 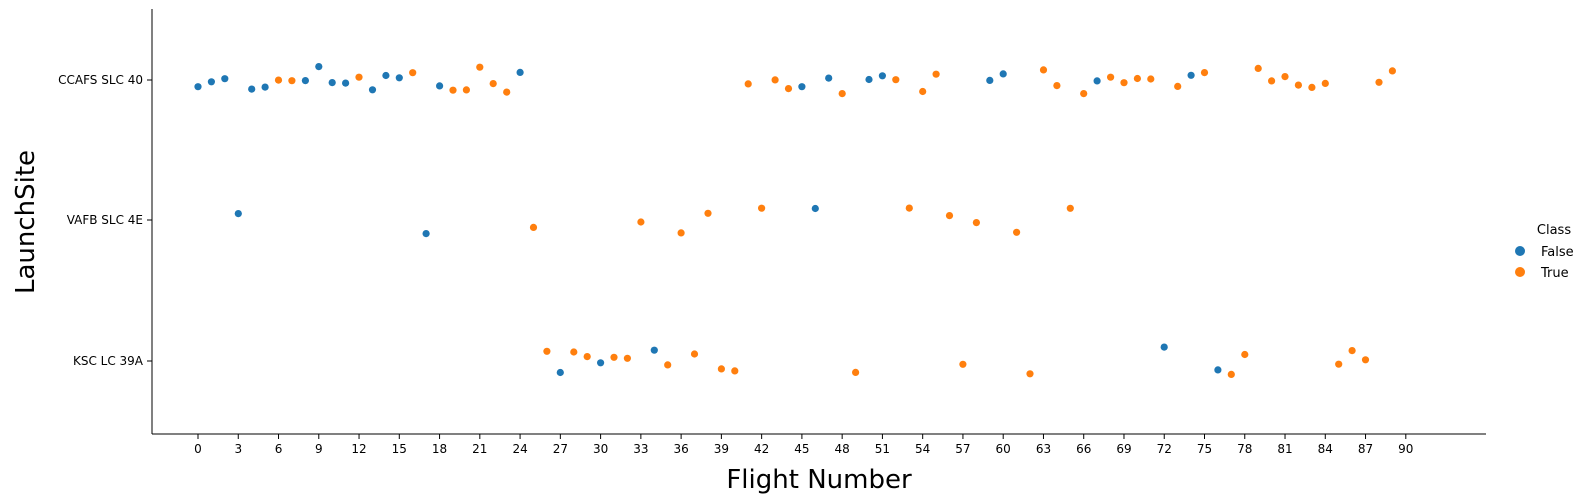 What do you see at coordinates (1554, 230) in the screenshot?
I see `legend-title: Class` at bounding box center [1554, 230].